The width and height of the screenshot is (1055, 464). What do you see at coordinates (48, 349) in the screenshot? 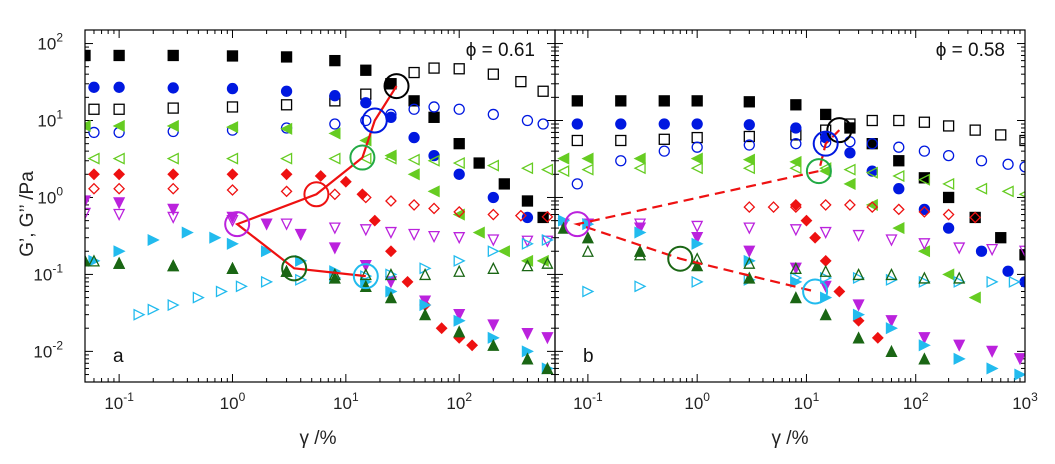
I see `y-tick-label: 10-2` at bounding box center [48, 349].